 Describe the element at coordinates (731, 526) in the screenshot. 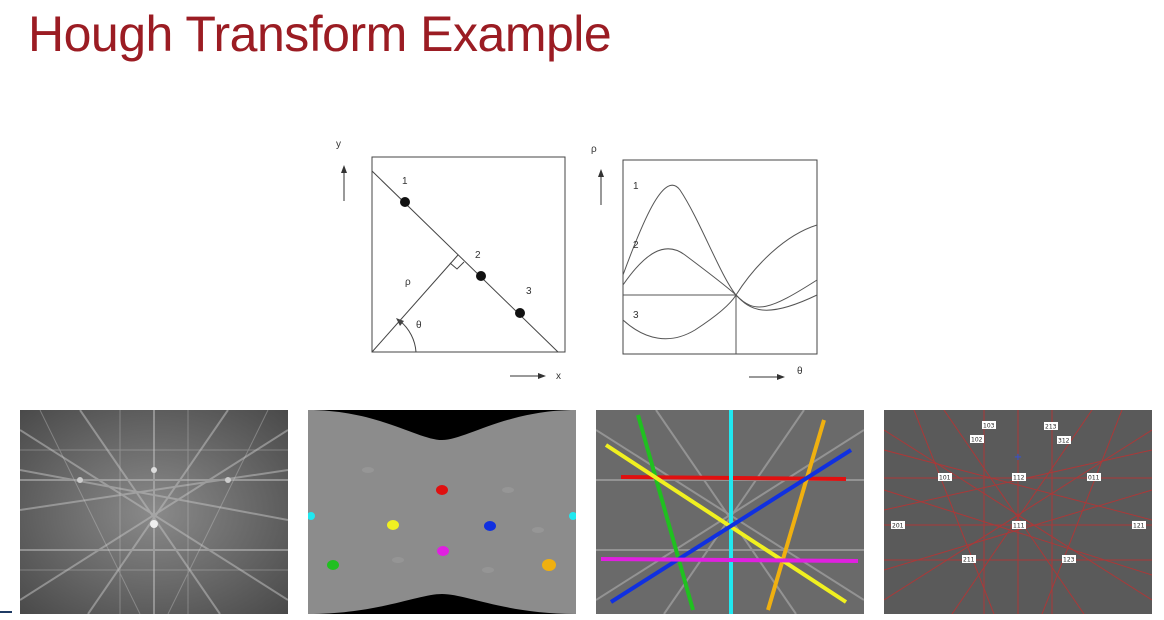

I see `band-blue` at that location.